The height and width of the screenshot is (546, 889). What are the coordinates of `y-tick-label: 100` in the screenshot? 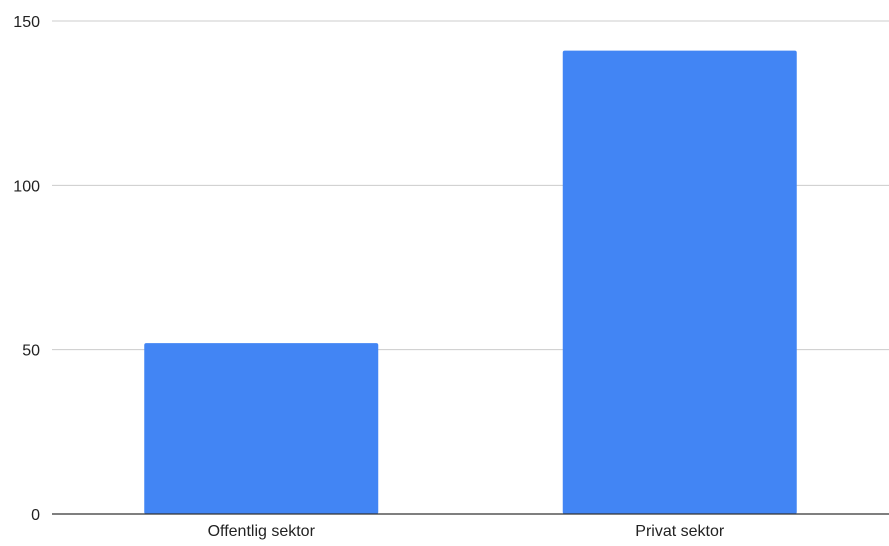 It's located at (26, 186).